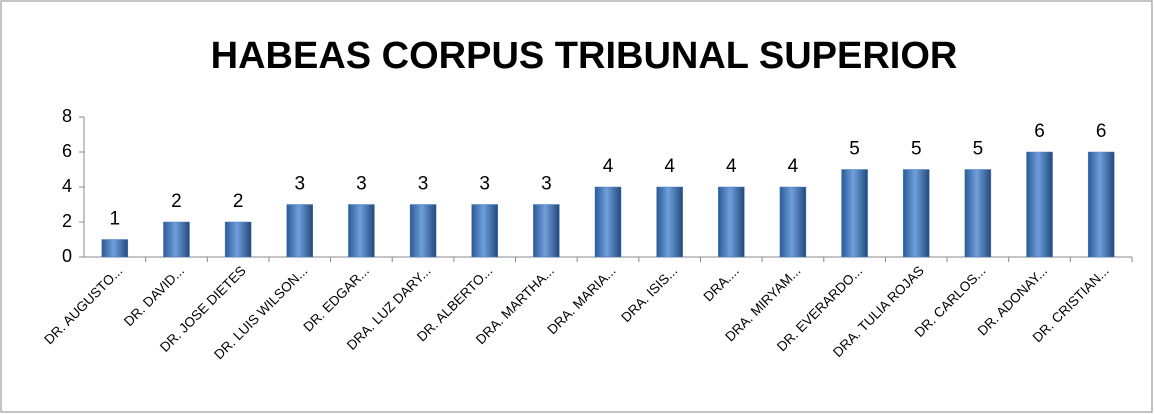 This screenshot has width=1154, height=414. What do you see at coordinates (67, 256) in the screenshot?
I see `y-tick-label: 0` at bounding box center [67, 256].